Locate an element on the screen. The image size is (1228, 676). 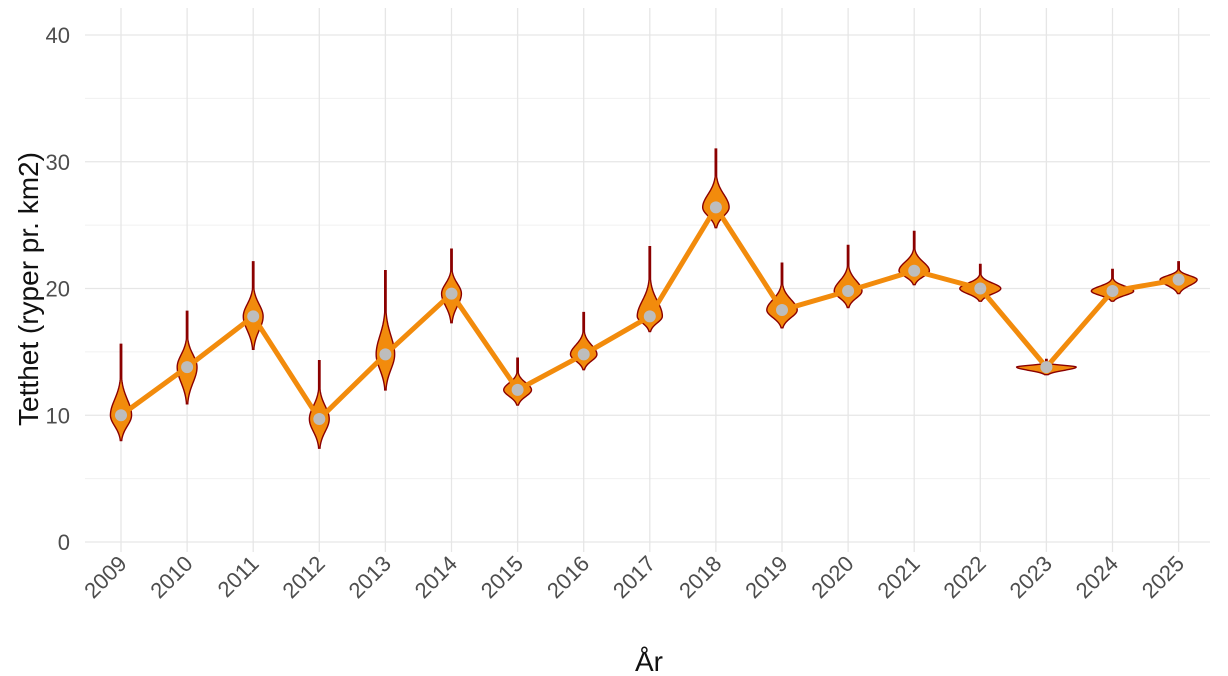
x-tick-label: 2022 is located at coordinates (965, 577).